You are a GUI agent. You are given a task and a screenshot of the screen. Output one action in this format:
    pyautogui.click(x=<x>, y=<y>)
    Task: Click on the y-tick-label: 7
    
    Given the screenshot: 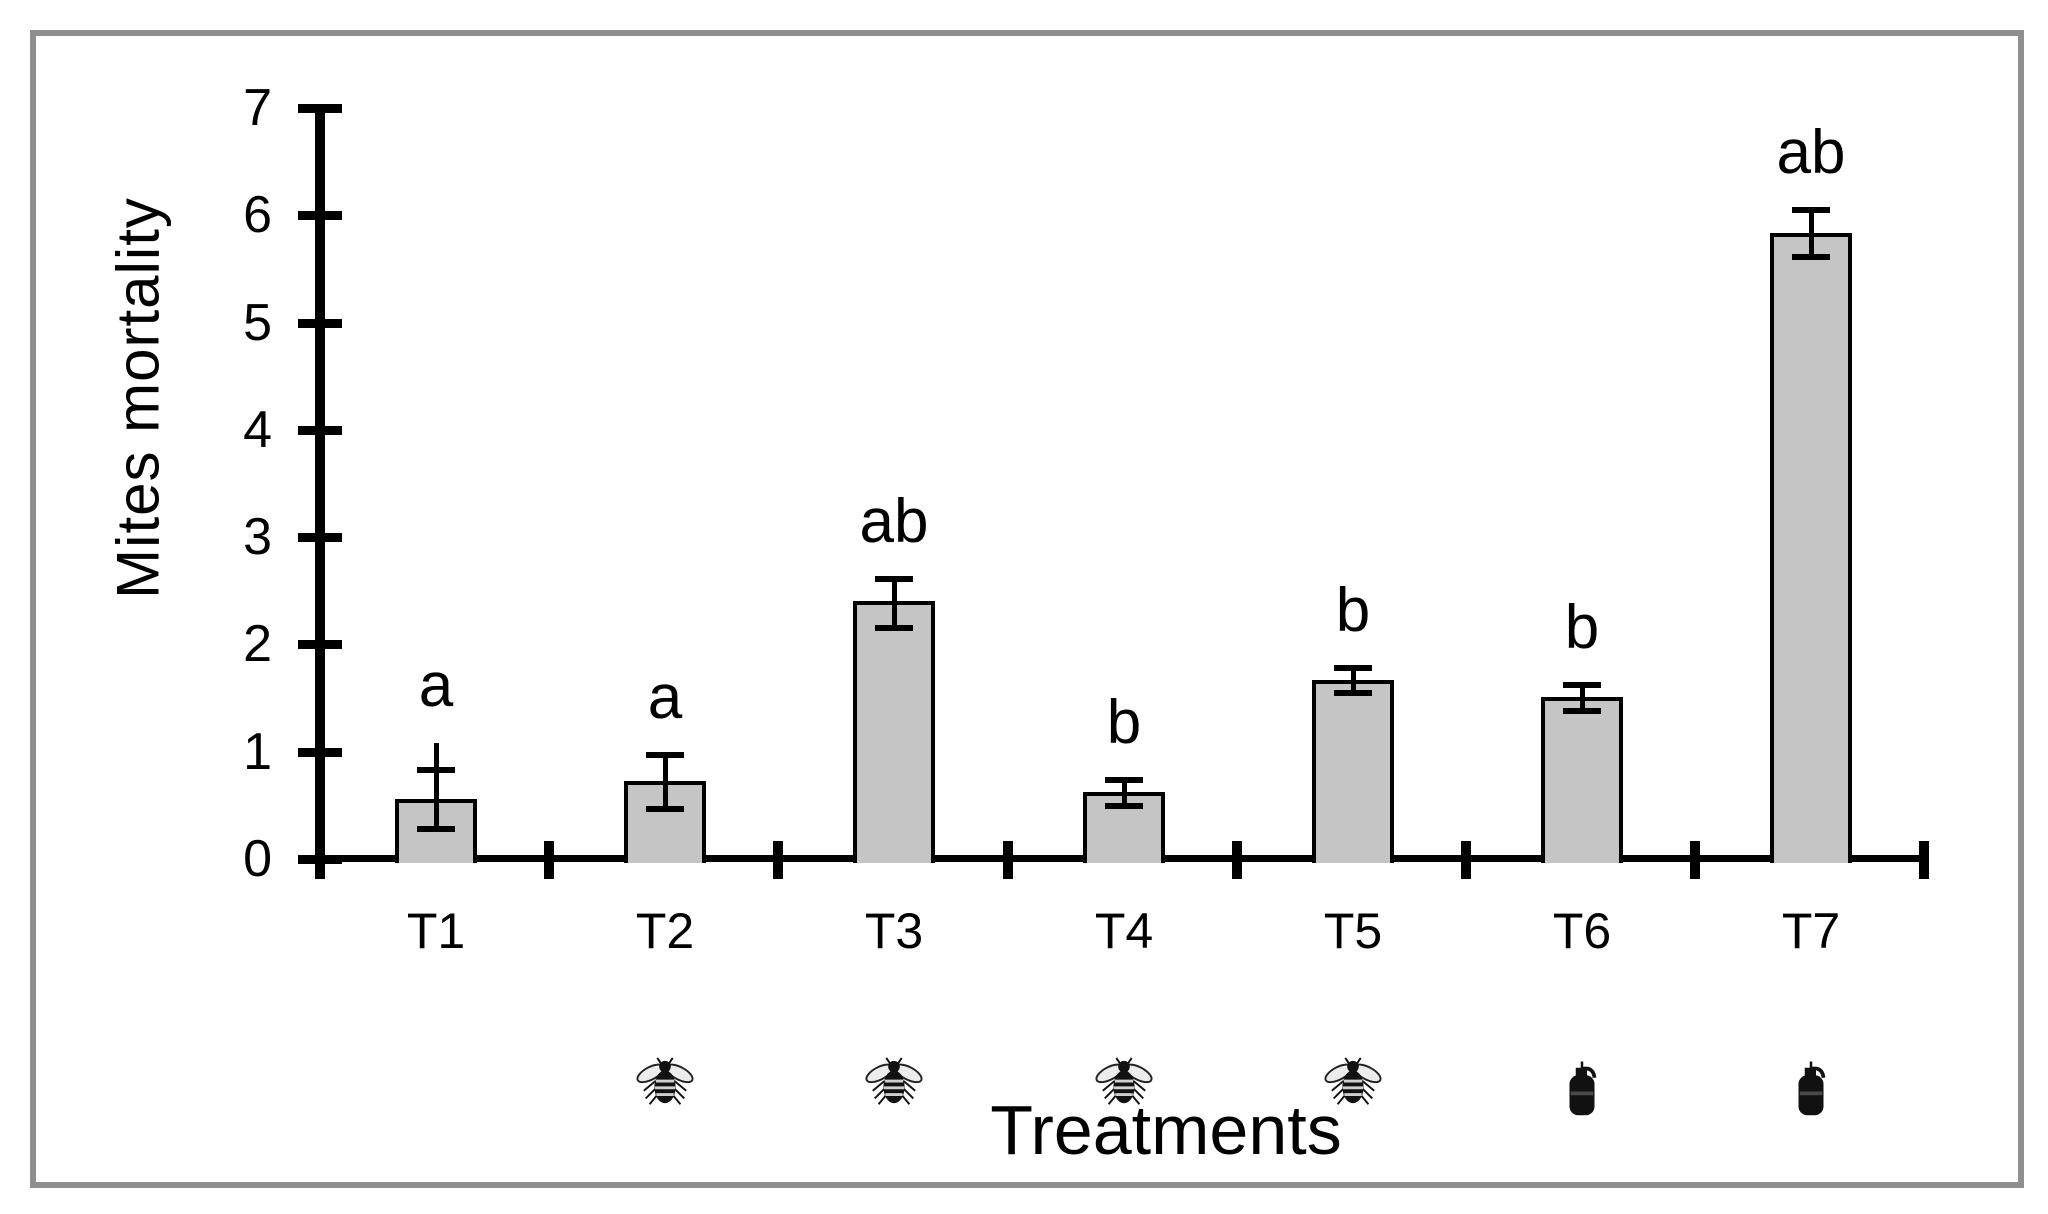 What is the action you would take?
    pyautogui.click(x=257, y=108)
    